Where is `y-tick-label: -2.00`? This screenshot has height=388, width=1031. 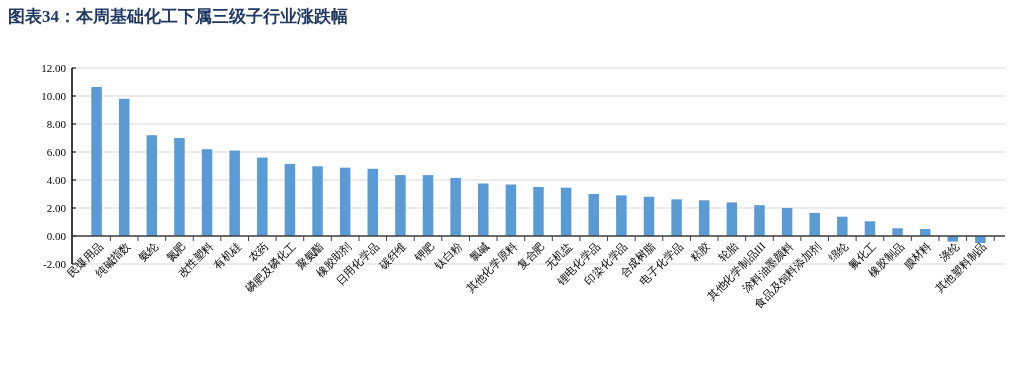 y-tick-label: -2.00 is located at coordinates (55, 263).